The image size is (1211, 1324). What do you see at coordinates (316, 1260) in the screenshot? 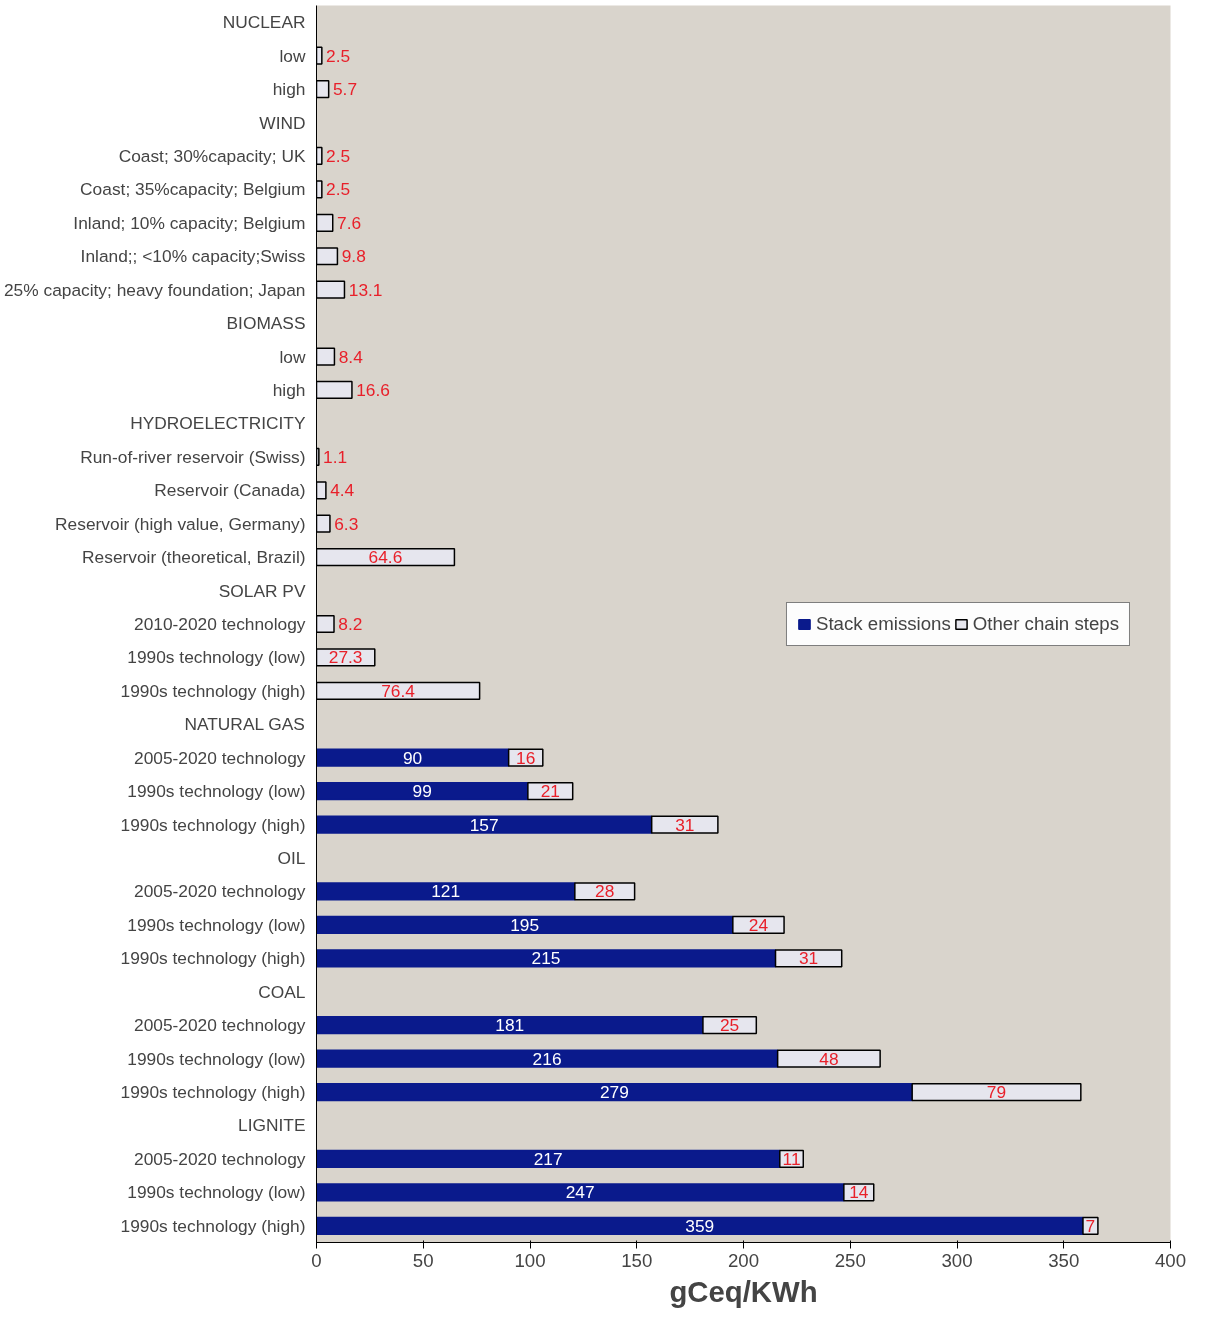
I see `x-tick-label: 0` at bounding box center [316, 1260].